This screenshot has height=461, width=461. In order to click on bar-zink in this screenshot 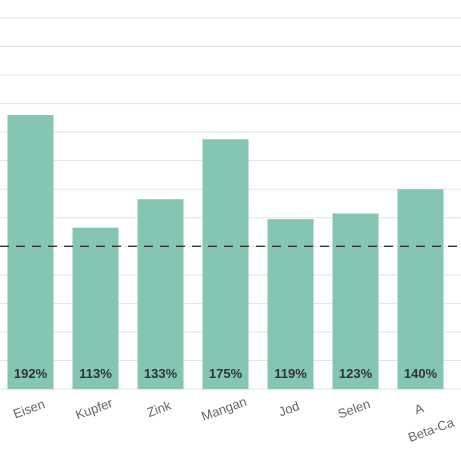, I will do `click(160, 294)`.